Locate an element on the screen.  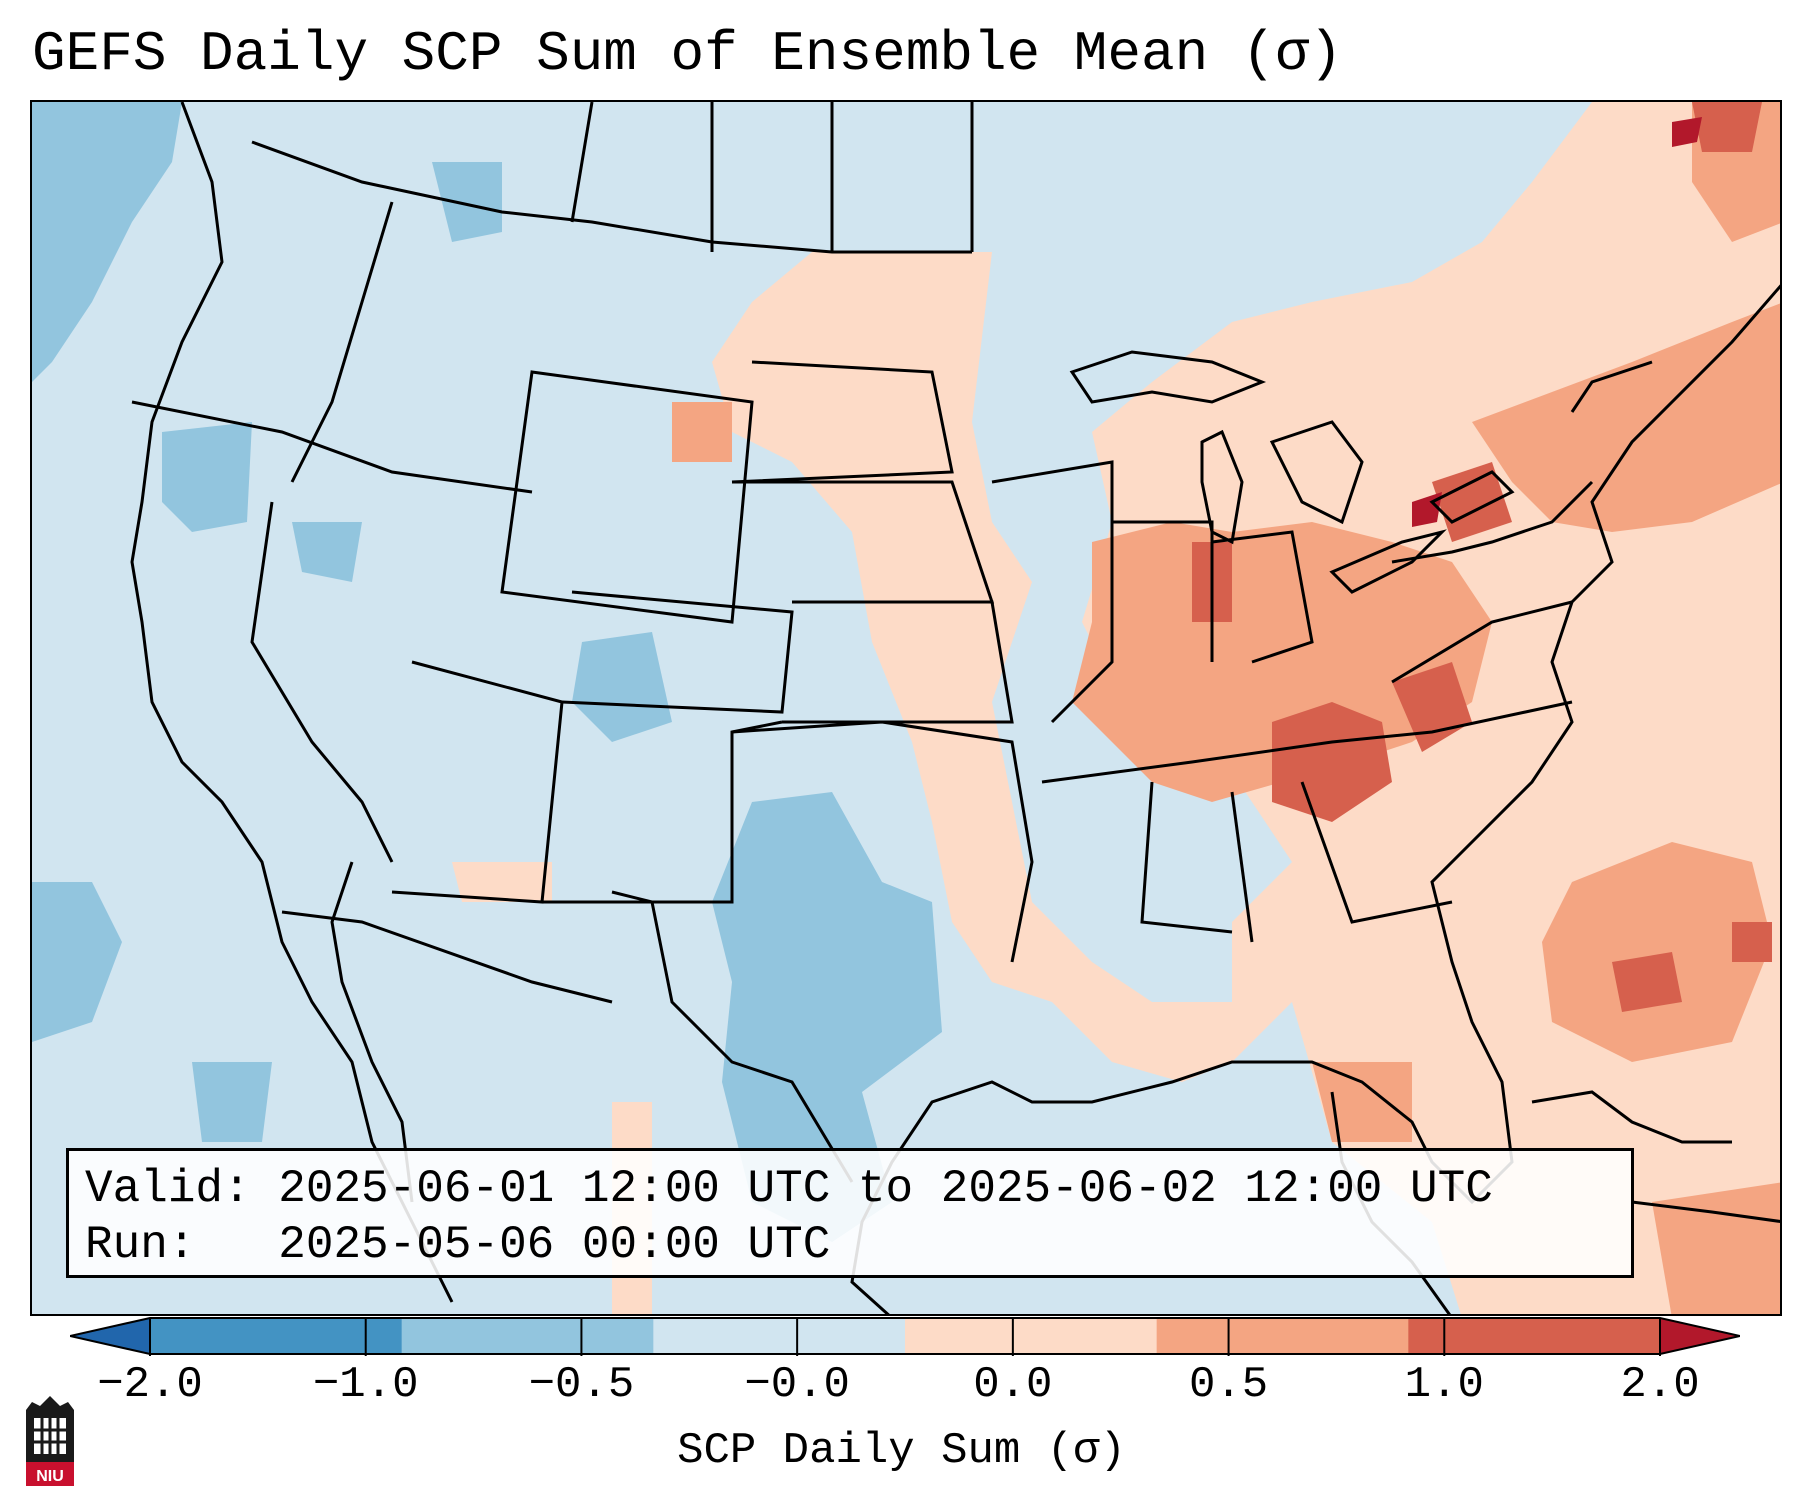
colorbar-ticks is located at coordinates (905, 1336).